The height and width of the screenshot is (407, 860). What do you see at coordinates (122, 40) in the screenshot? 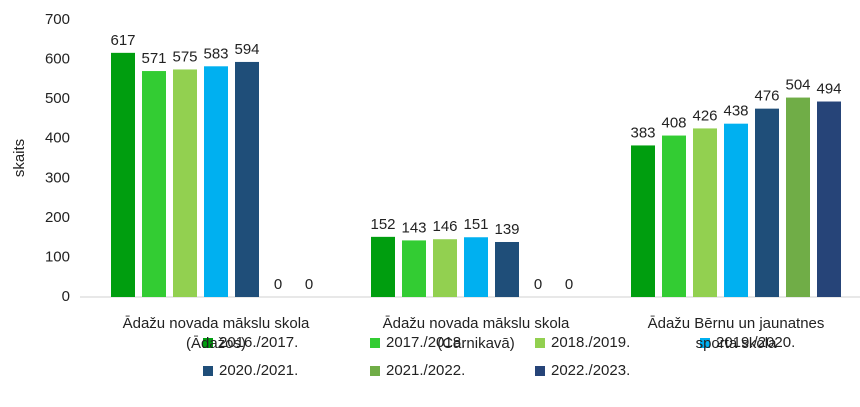
I see `value-label: 617` at bounding box center [122, 40].